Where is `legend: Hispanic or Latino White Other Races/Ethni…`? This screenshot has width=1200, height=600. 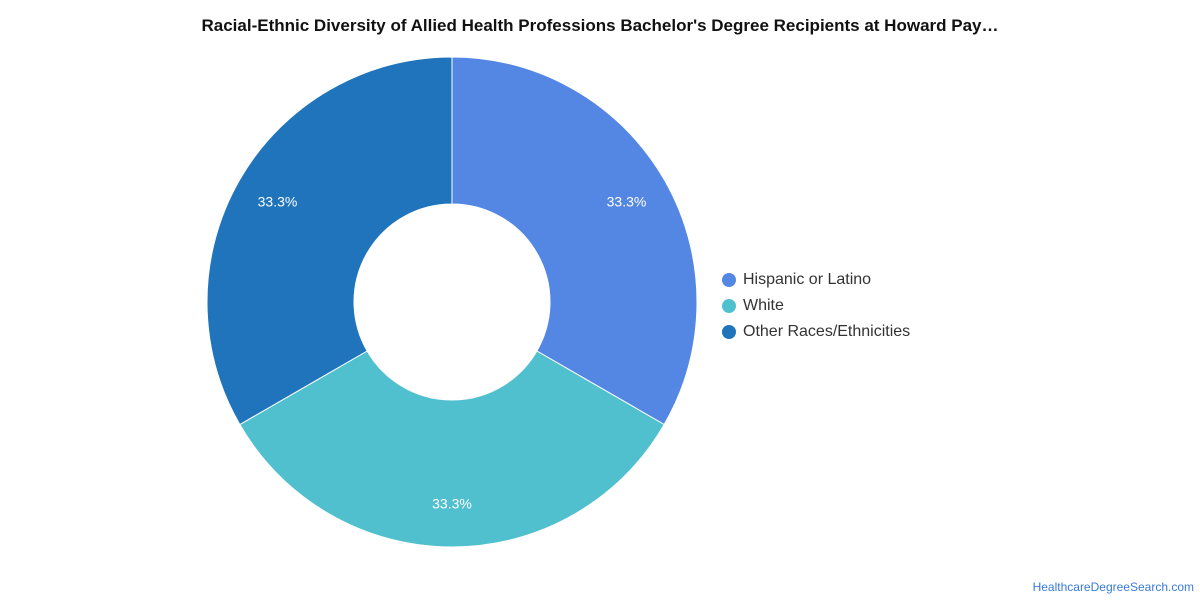 legend: Hispanic or Latino White Other Races/Ethni… is located at coordinates (816, 306).